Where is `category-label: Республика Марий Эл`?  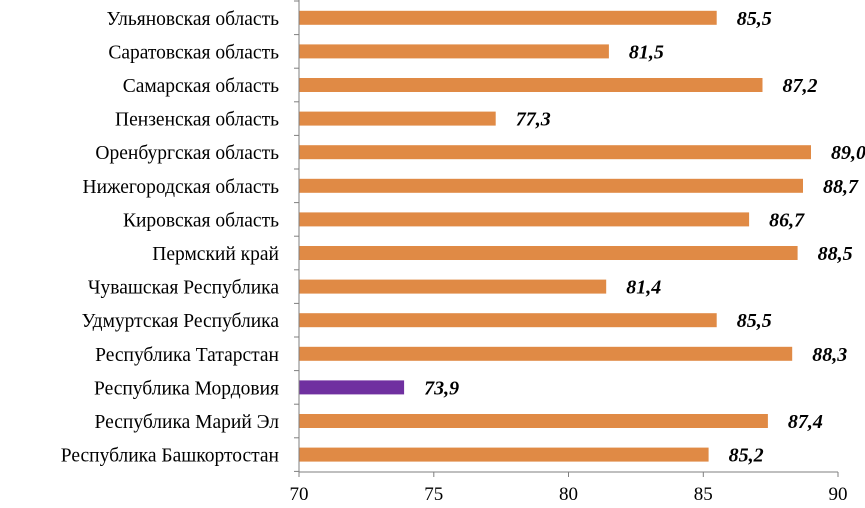 category-label: Республика Марий Эл is located at coordinates (187, 422).